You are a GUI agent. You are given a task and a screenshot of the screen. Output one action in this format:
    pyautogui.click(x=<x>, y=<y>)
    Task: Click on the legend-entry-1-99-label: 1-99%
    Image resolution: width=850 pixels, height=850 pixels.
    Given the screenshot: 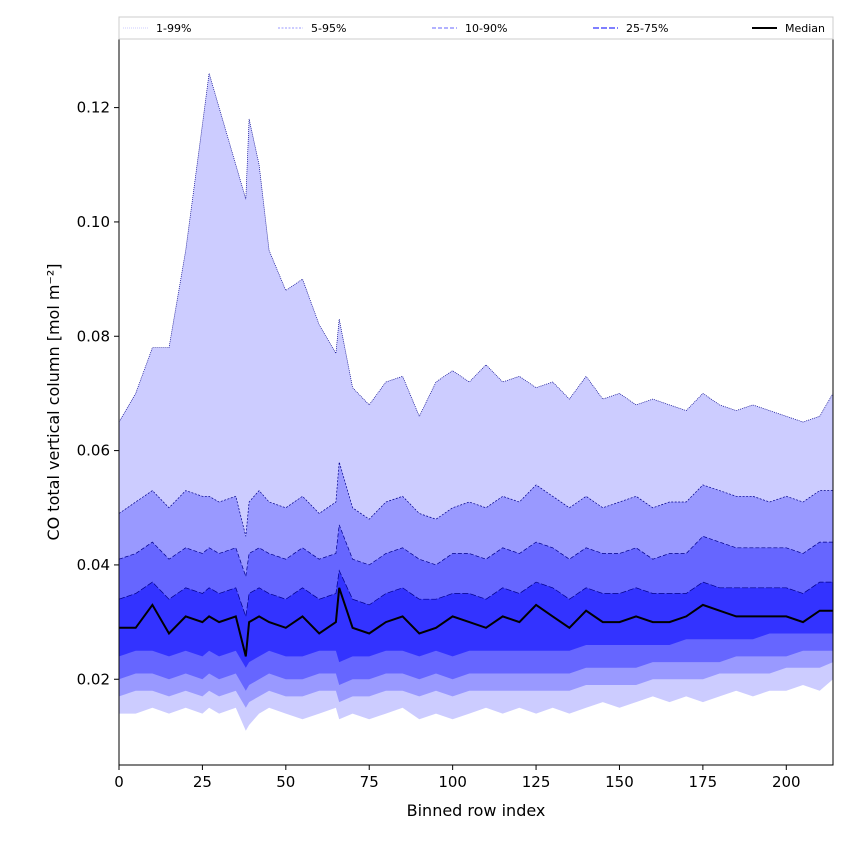 What is the action you would take?
    pyautogui.click(x=173, y=28)
    